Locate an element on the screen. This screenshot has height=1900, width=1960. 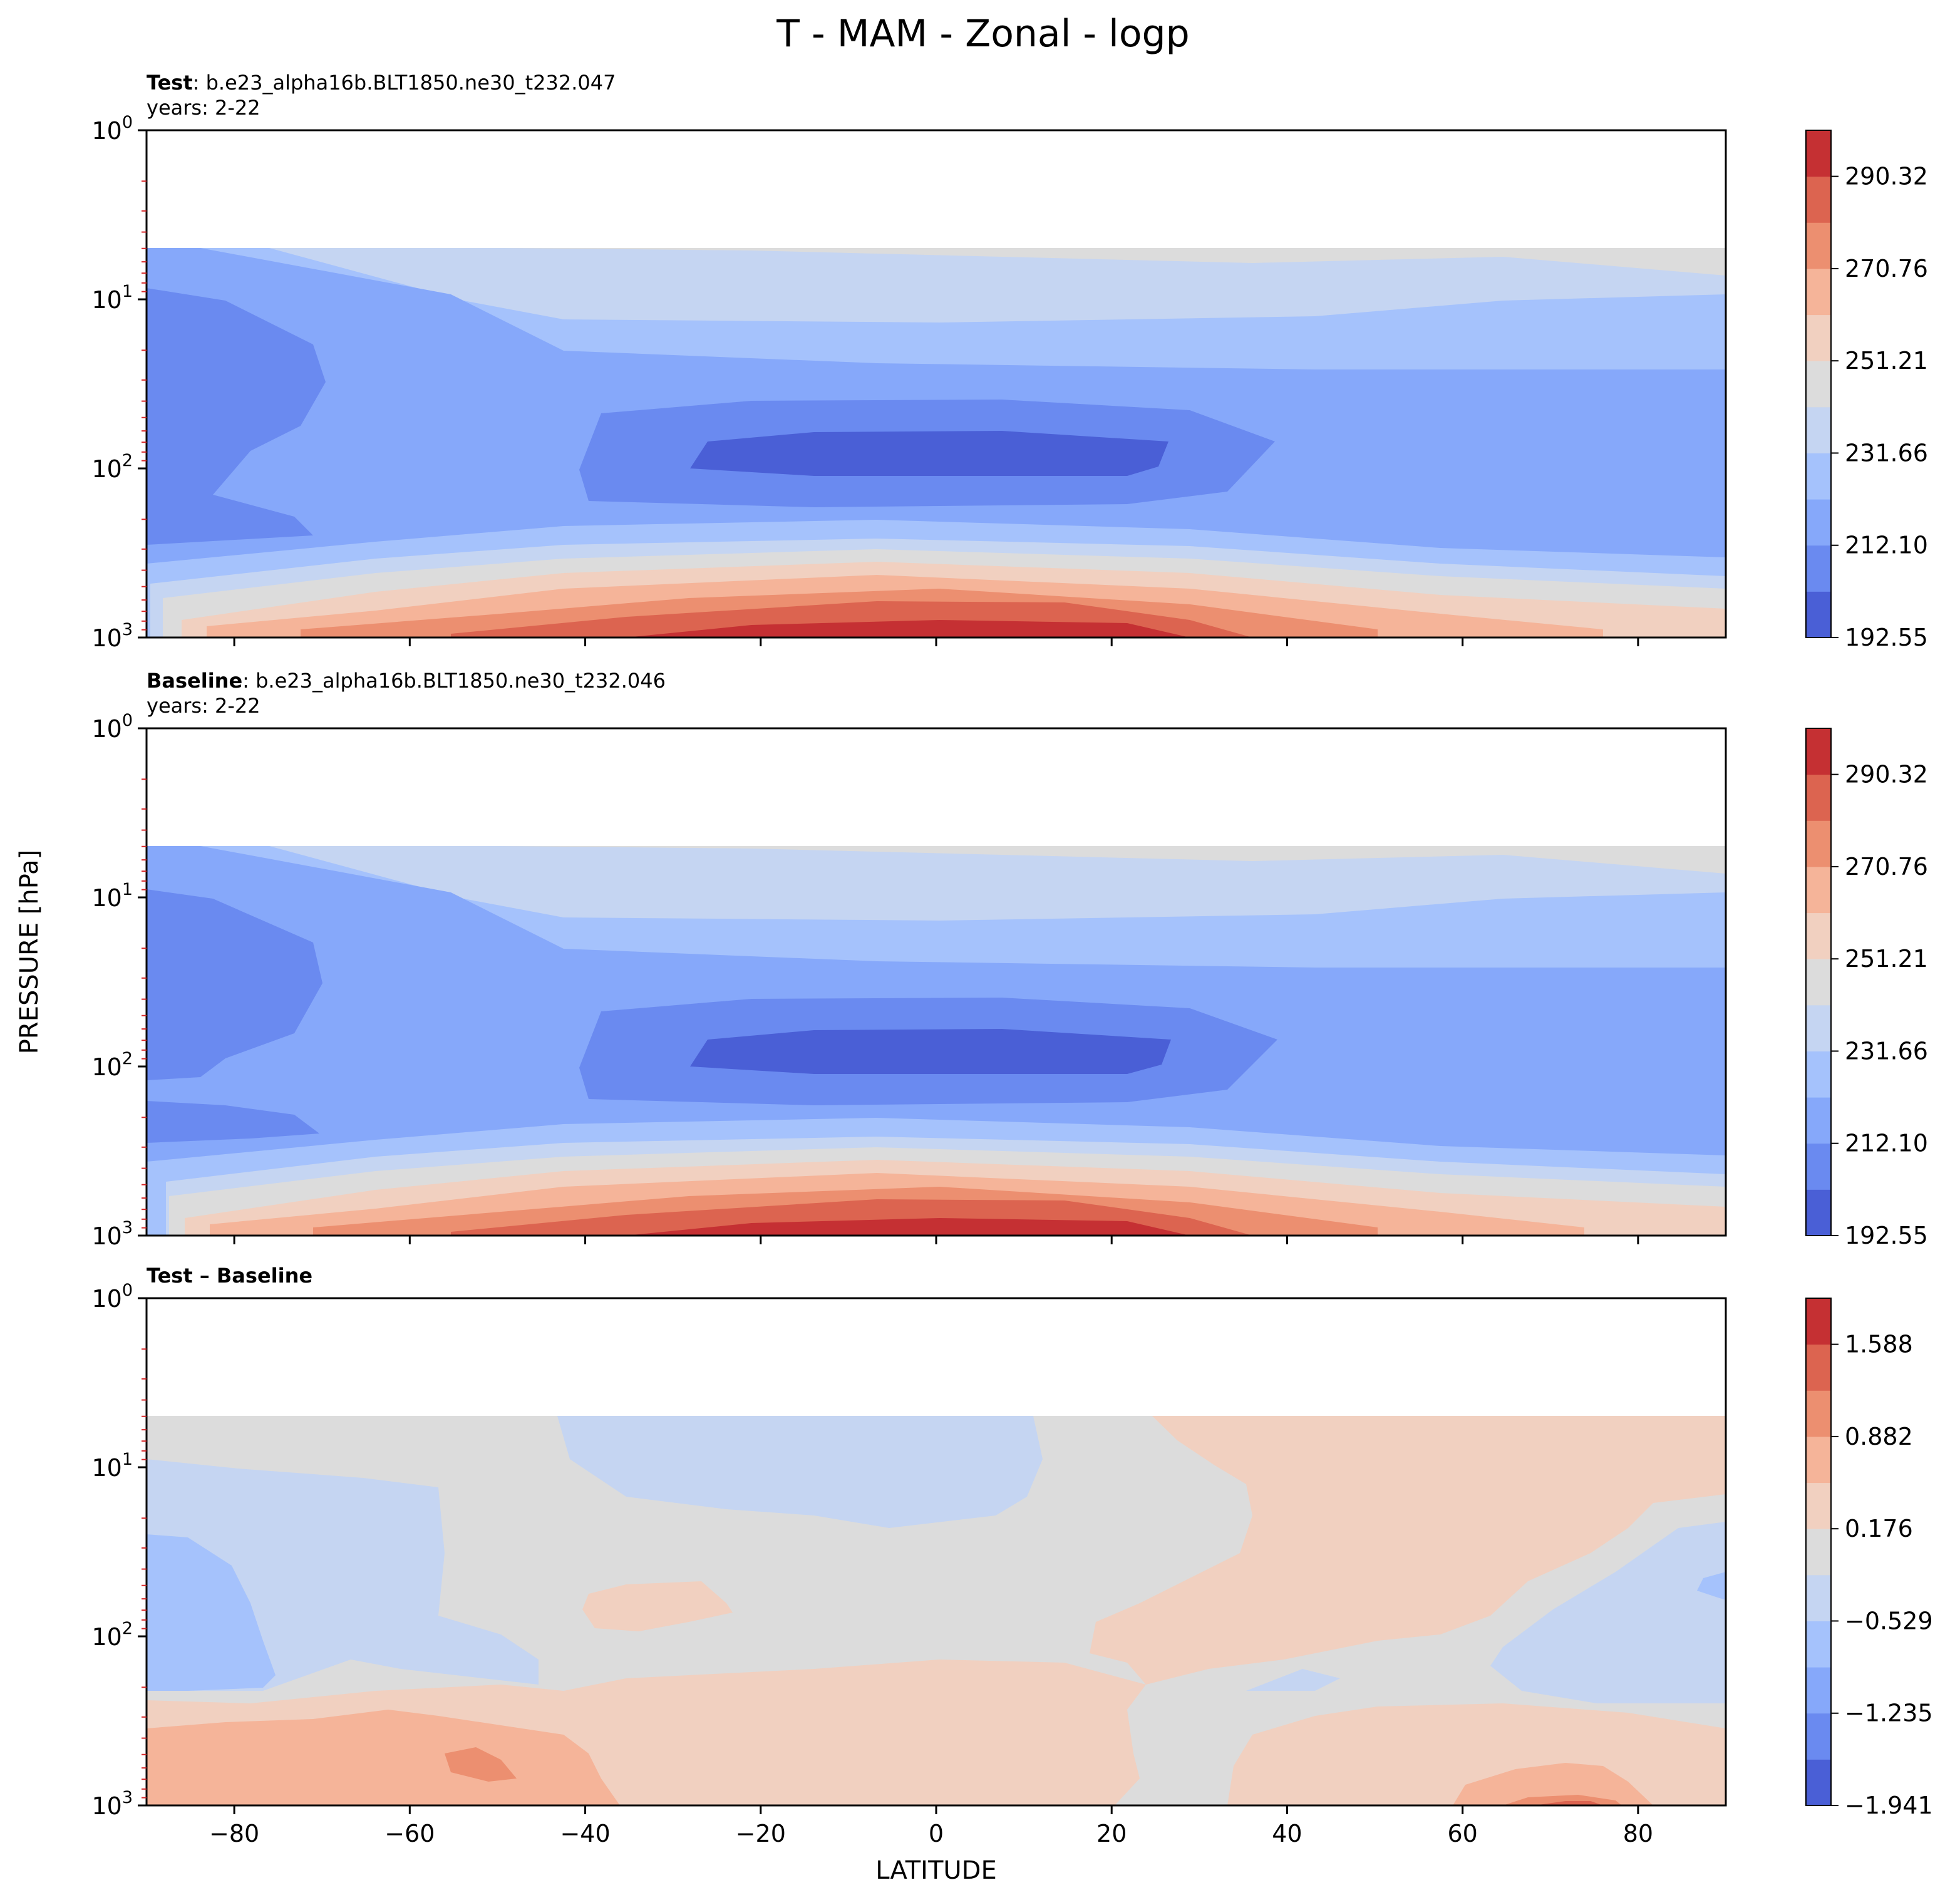
panel-baseline-years: years: 2-22 is located at coordinates (203, 706).